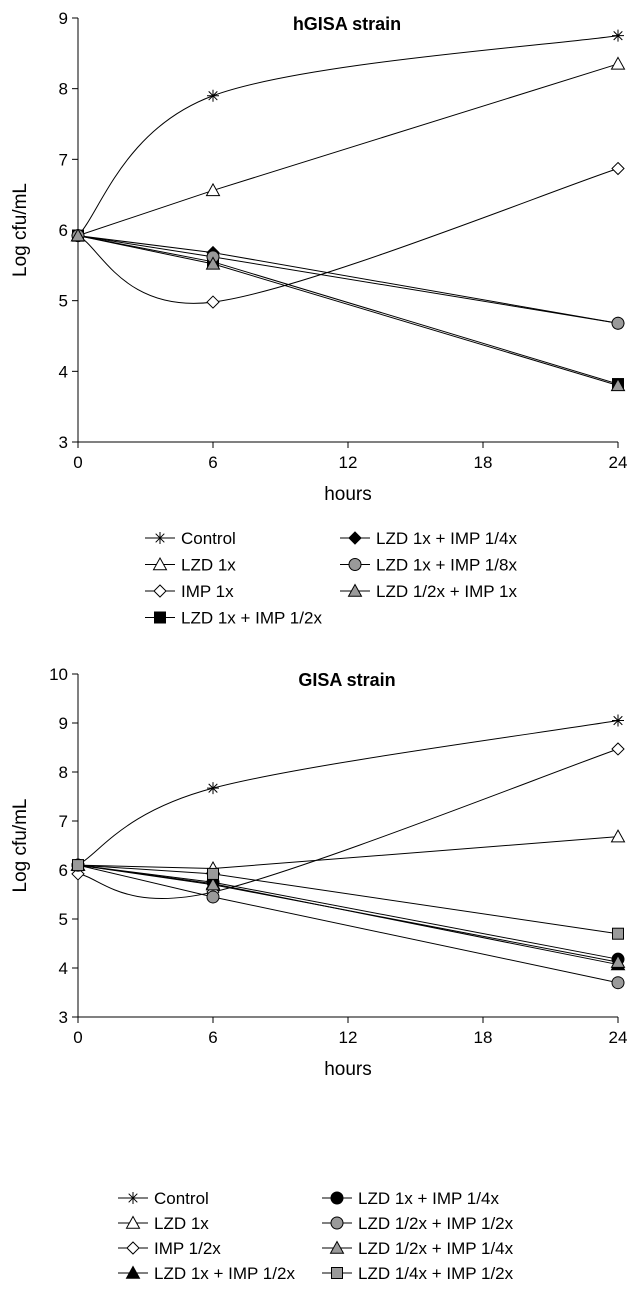 The image size is (635, 1307). I want to click on legend-label: IMP 1x, so click(207, 591).